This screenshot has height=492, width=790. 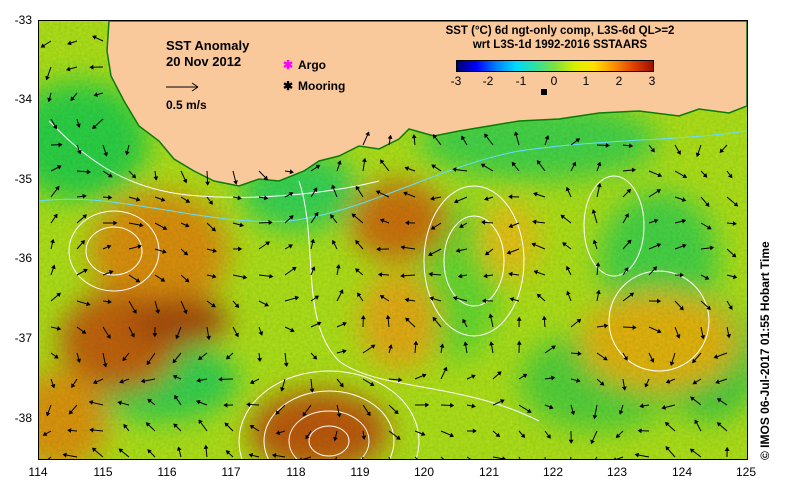 I want to click on colorbar-tick: 1, so click(x=586, y=81).